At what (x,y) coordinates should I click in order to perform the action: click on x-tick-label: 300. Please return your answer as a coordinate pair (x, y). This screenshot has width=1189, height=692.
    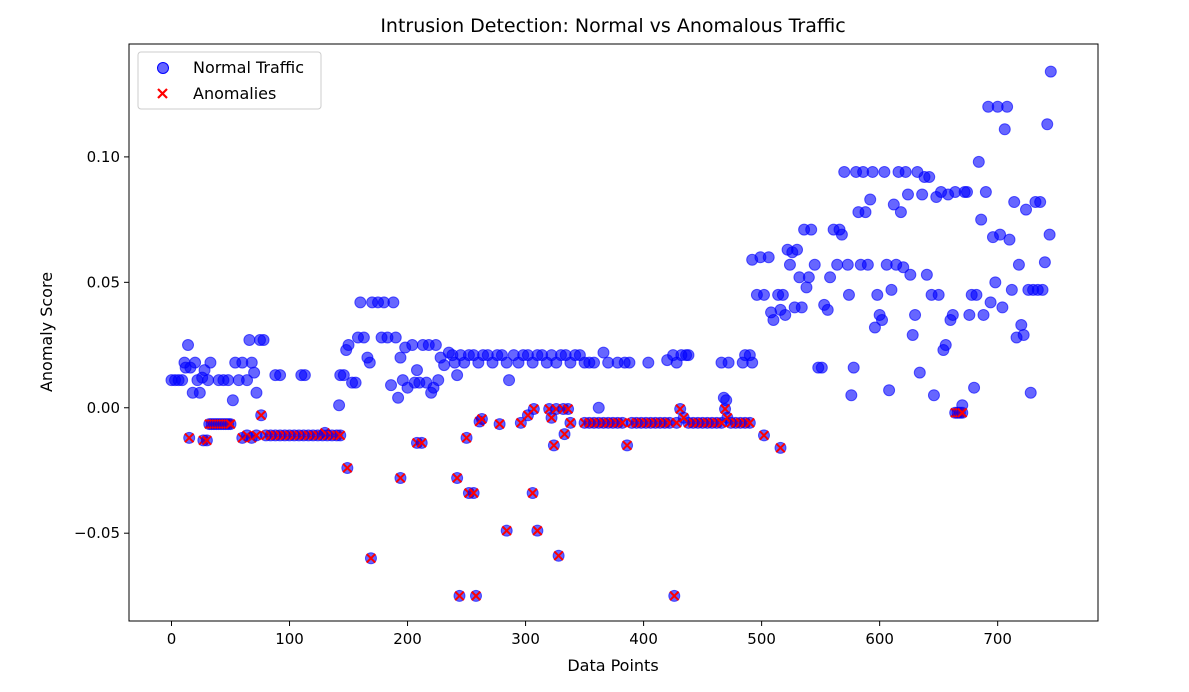
    Looking at the image, I should click on (525, 639).